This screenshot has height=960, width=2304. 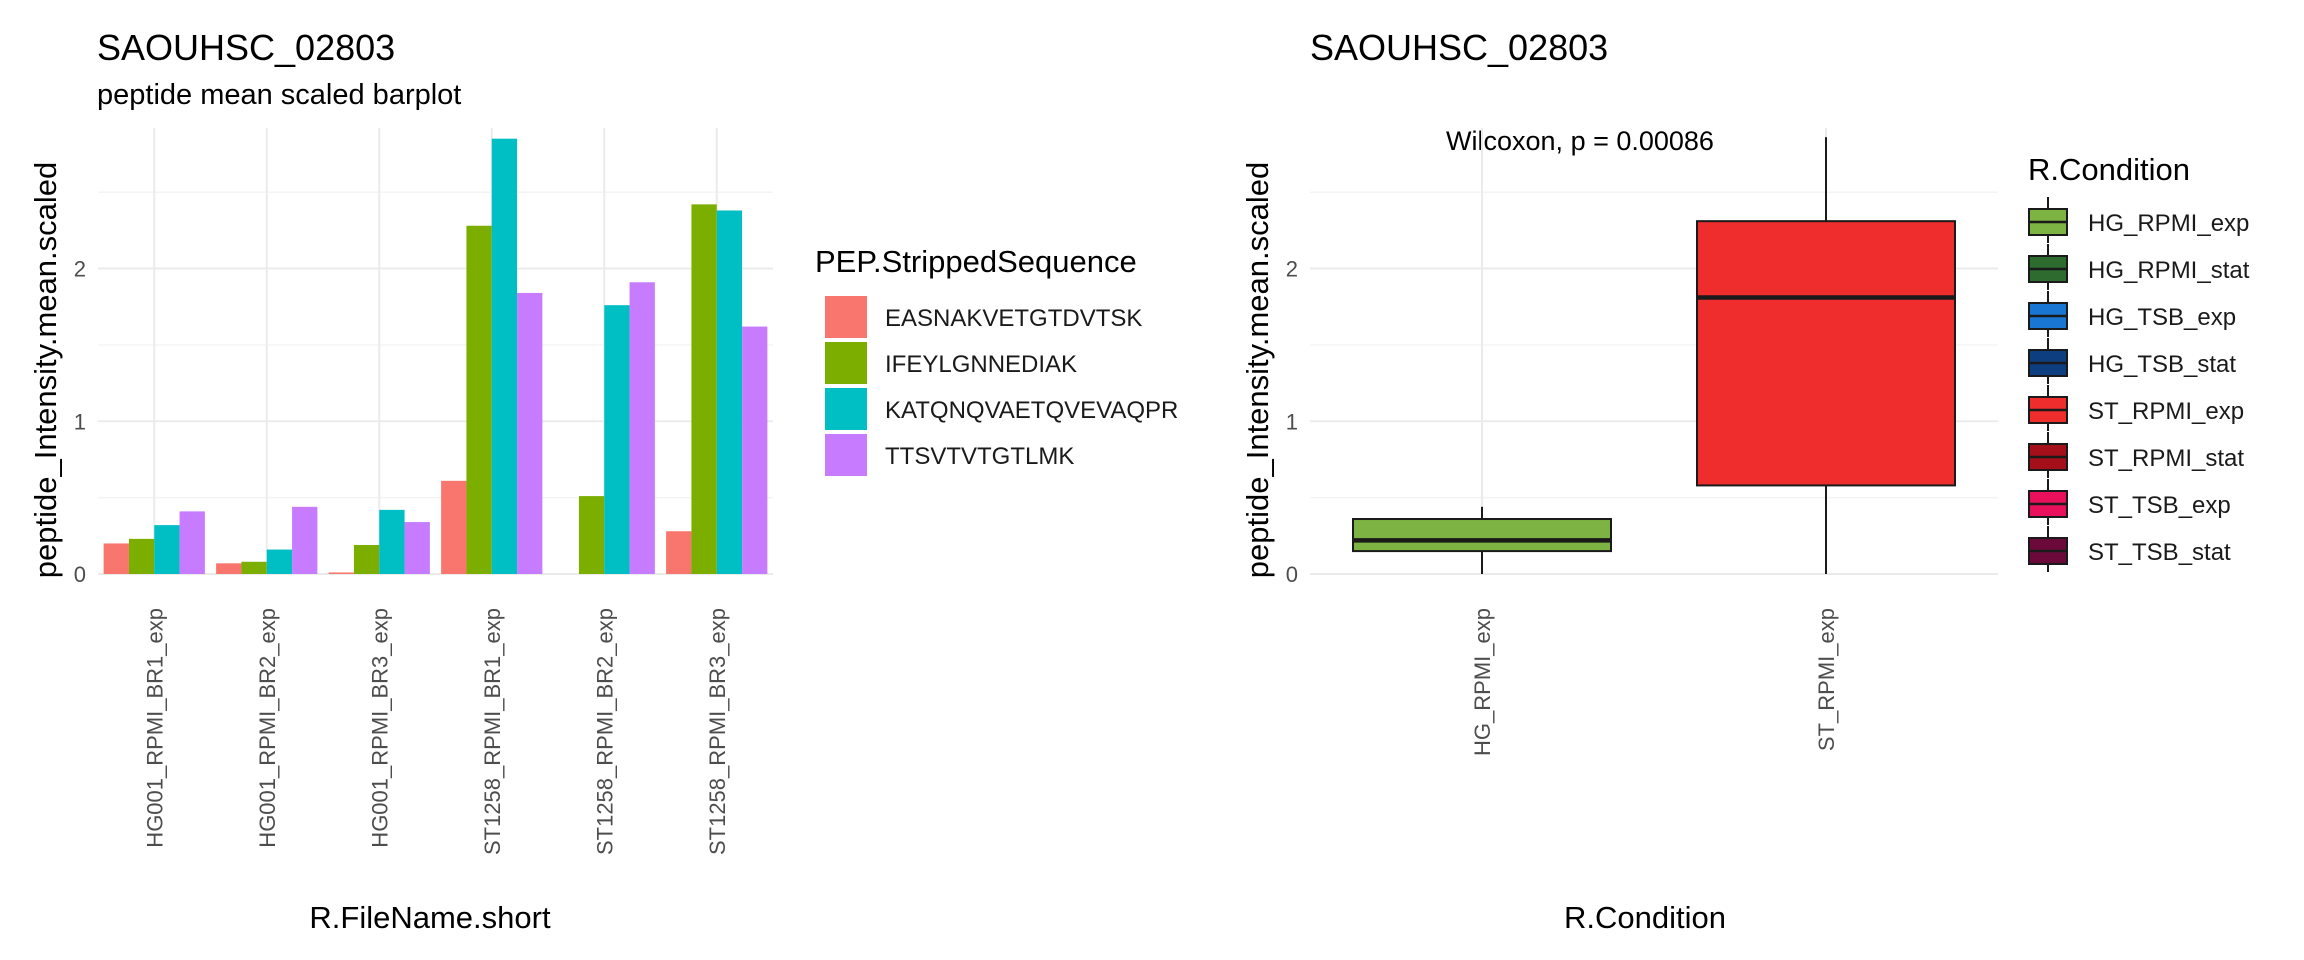 I want to click on bar-chart-bars, so click(x=435, y=356).